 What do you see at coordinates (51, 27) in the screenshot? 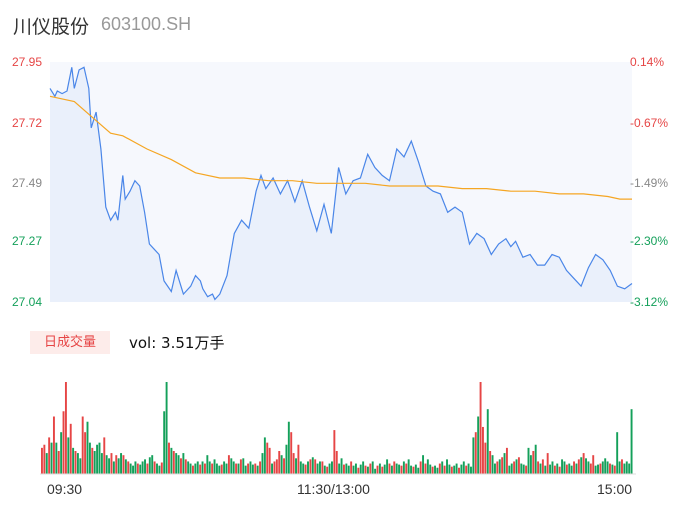
I see `stock-name: 川仪股份` at bounding box center [51, 27].